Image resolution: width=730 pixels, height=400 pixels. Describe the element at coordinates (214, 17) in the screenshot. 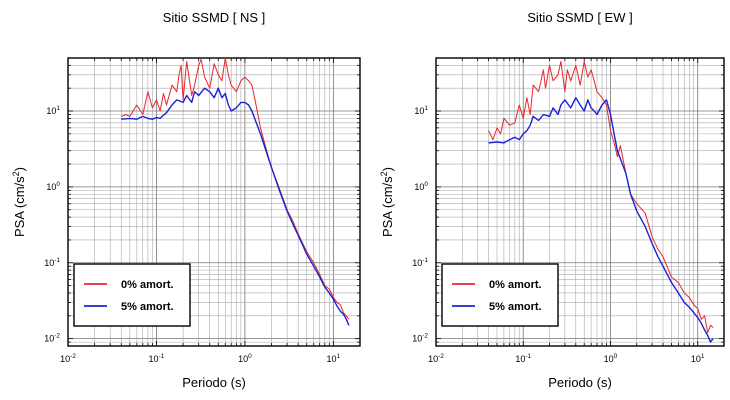

I see `chart-title: Sitio SSMD [ NS ]` at that location.